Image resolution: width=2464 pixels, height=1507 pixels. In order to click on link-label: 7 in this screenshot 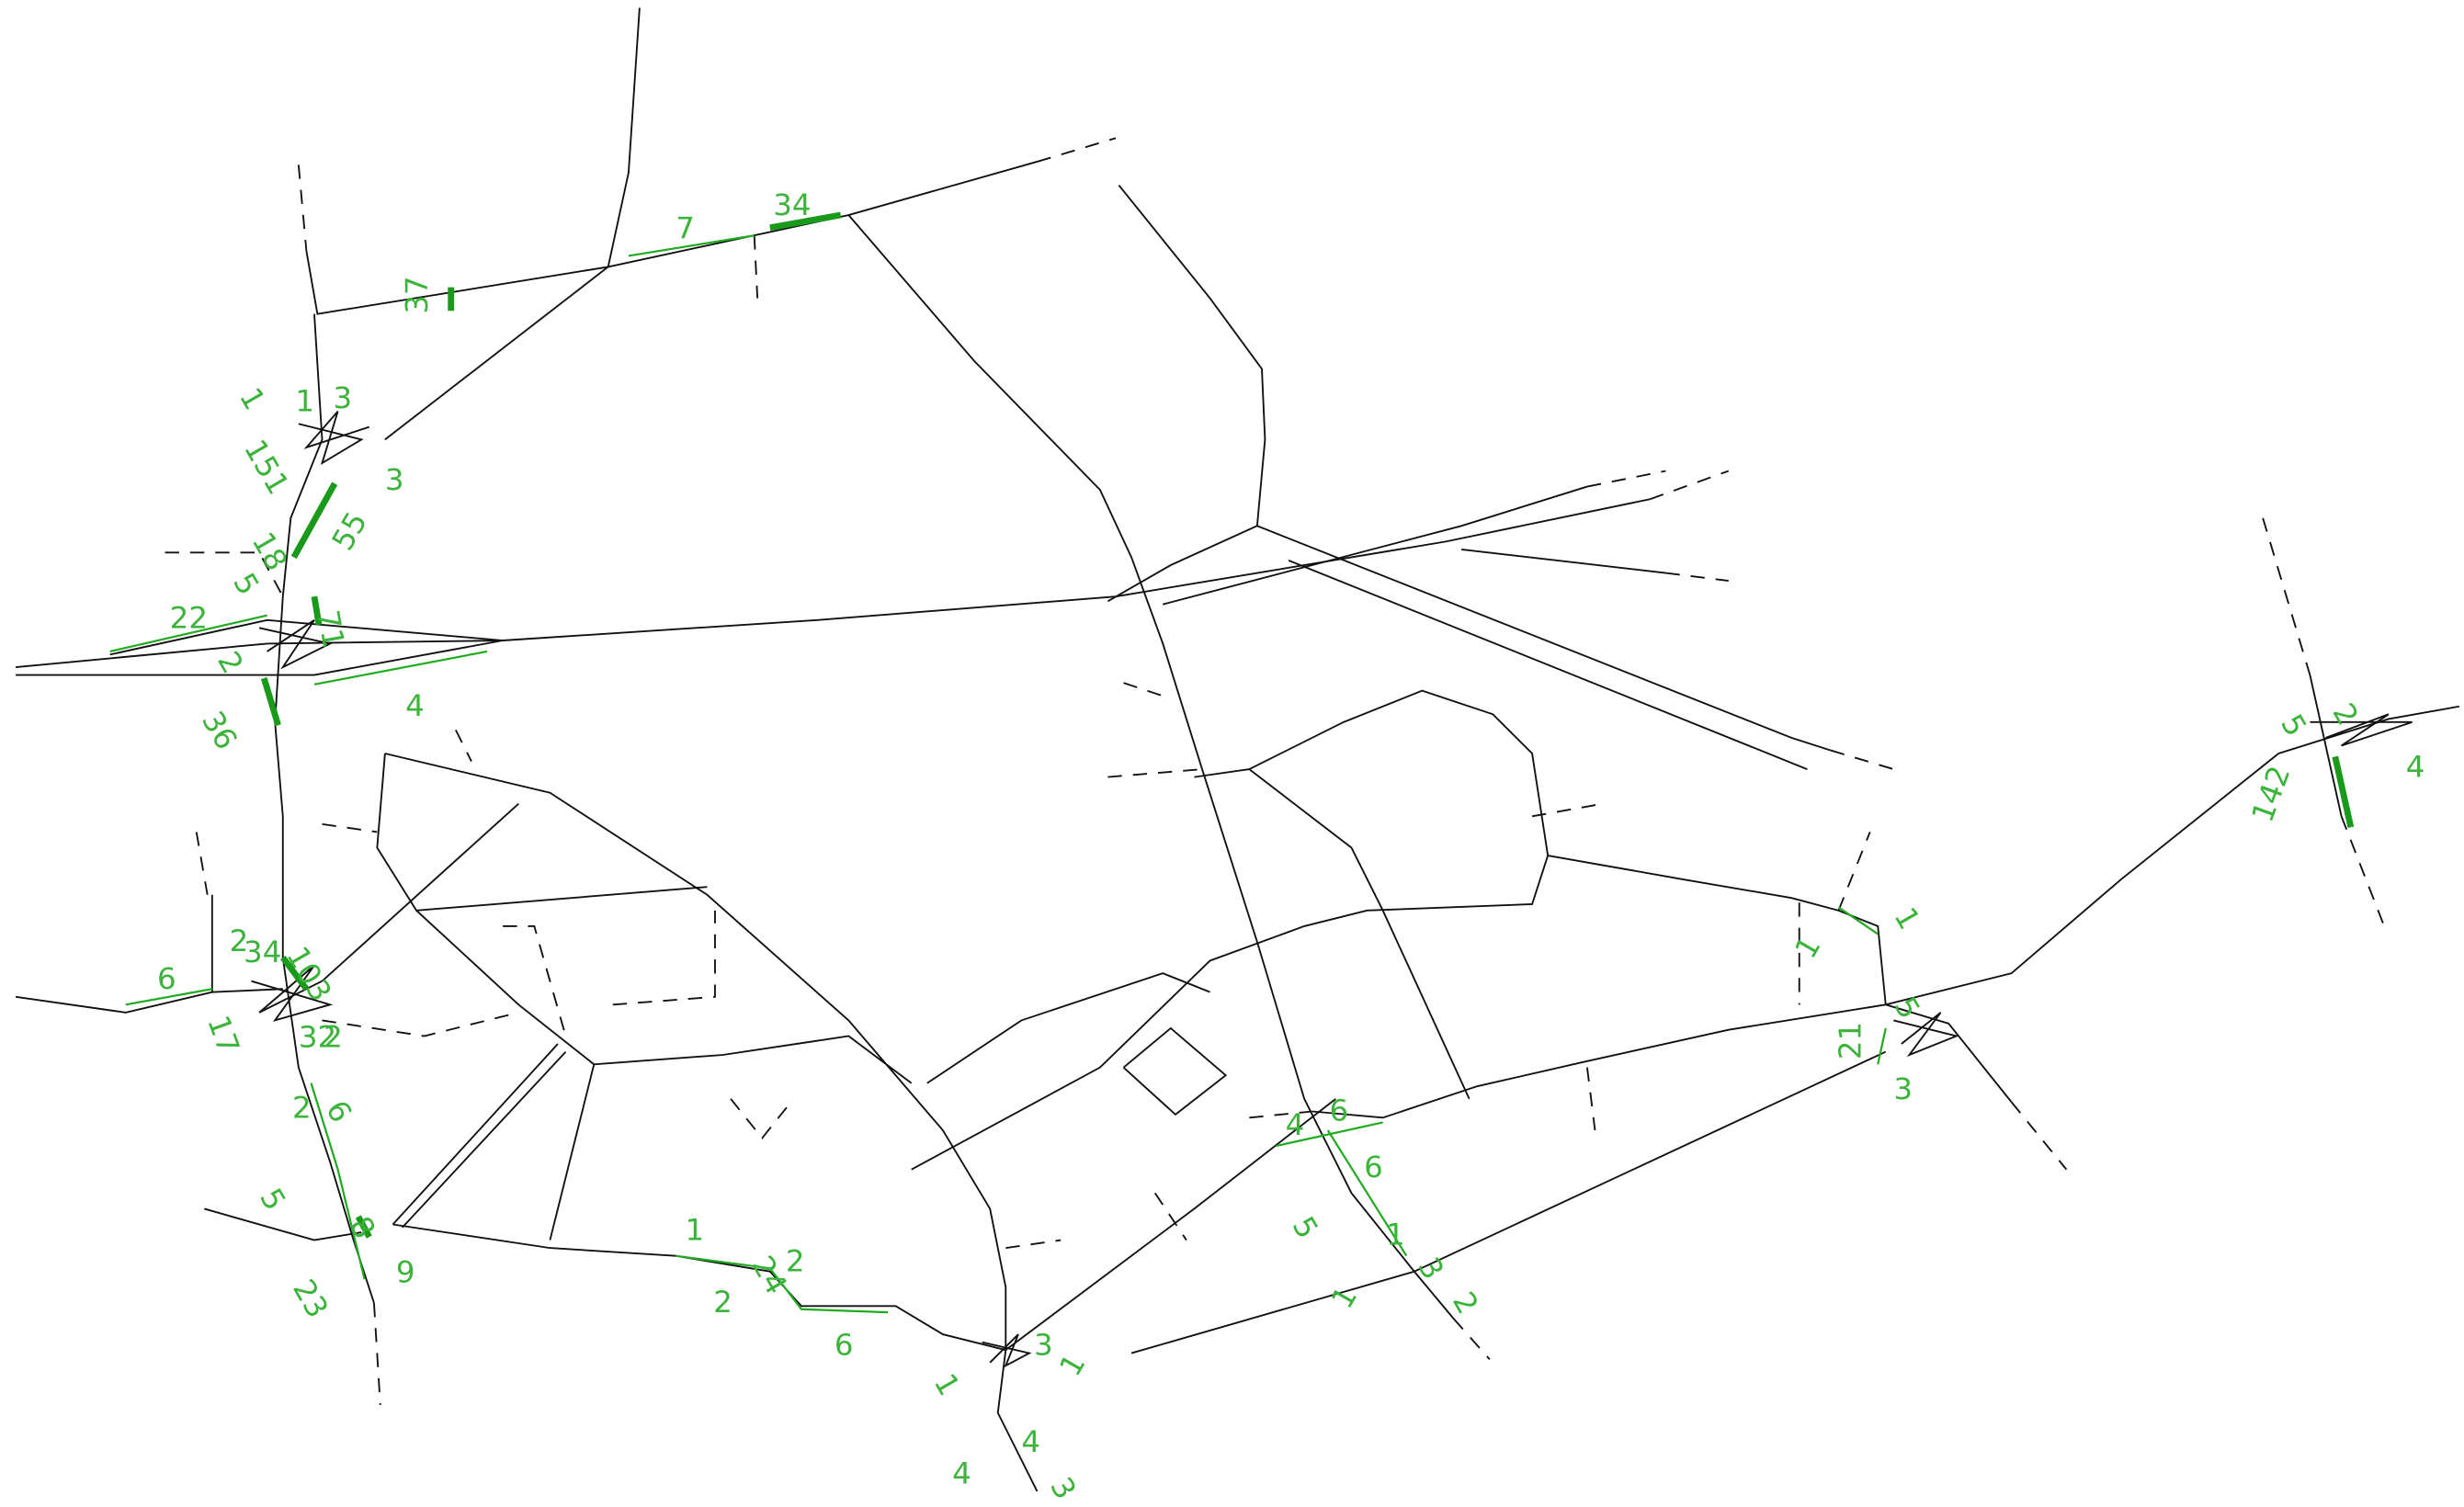, I will do `click(685, 228)`.